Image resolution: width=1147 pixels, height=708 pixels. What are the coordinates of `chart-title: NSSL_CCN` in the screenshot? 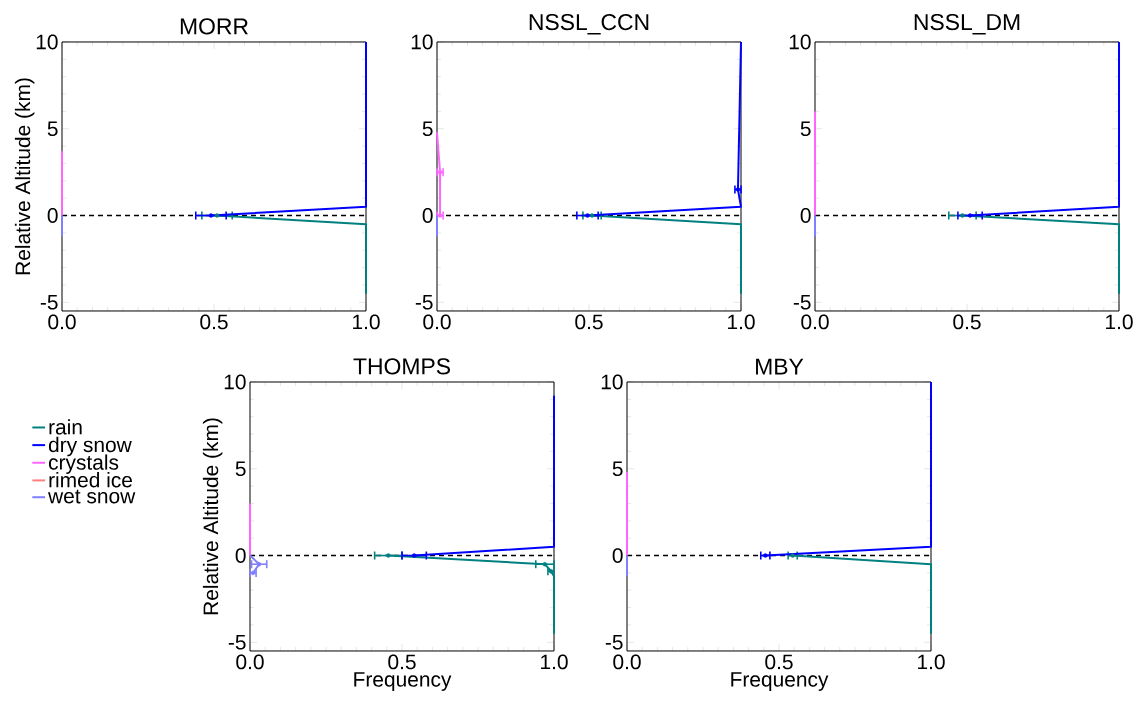 It's located at (589, 24).